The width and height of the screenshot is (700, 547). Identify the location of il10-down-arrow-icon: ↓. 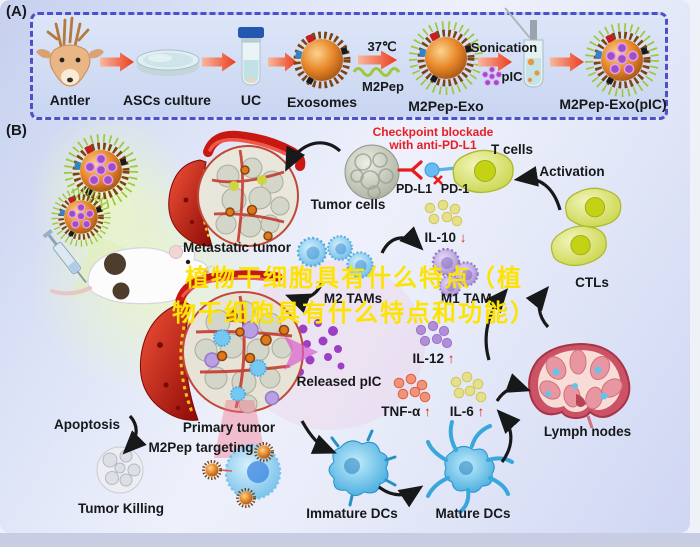
(463, 237).